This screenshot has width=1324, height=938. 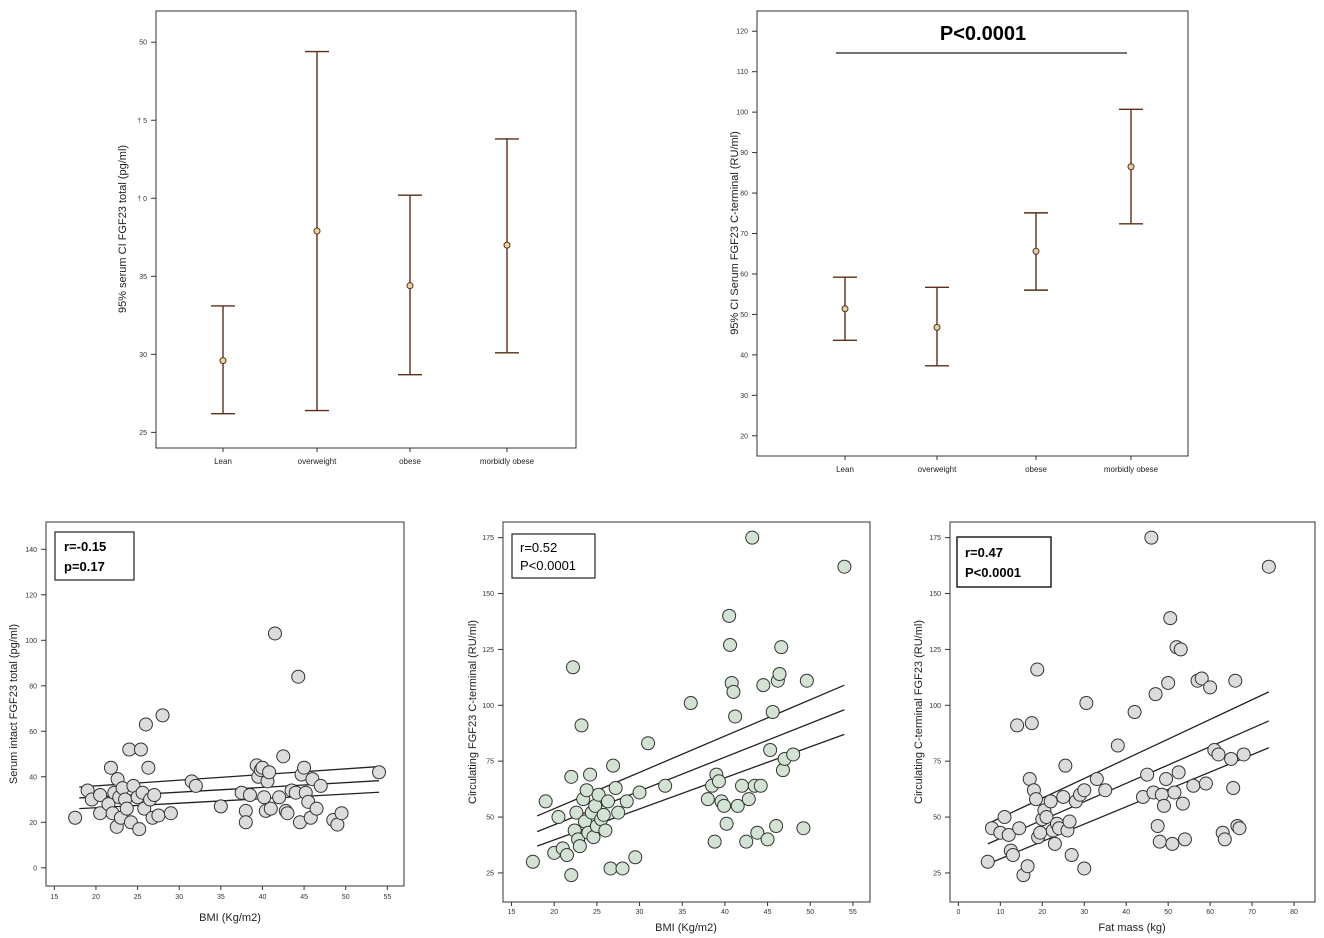 I want to click on panel-3-ytick-label: 140, so click(x=31, y=550).